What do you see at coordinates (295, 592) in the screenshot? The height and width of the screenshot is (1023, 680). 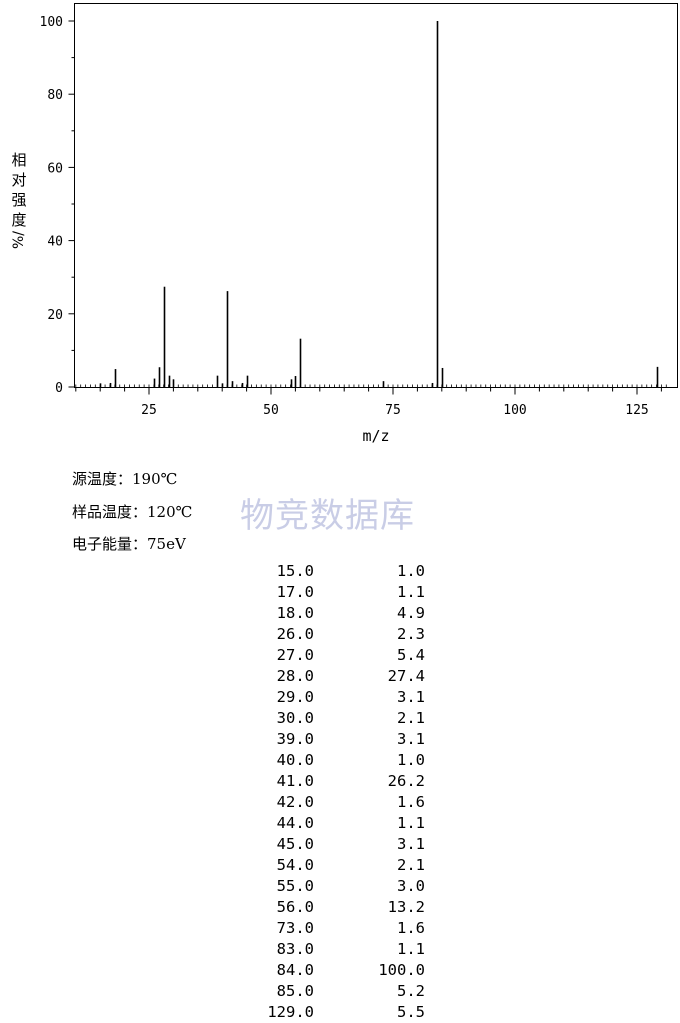 I see `peak-mz: 17.0` at bounding box center [295, 592].